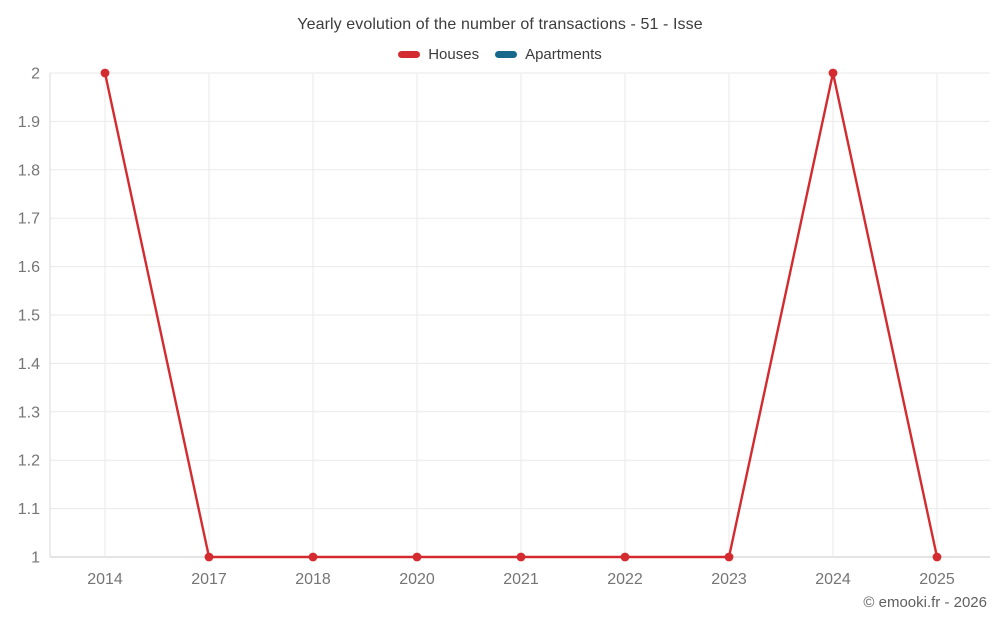  Describe the element at coordinates (625, 557) in the screenshot. I see `data-point-houses-2022` at that location.